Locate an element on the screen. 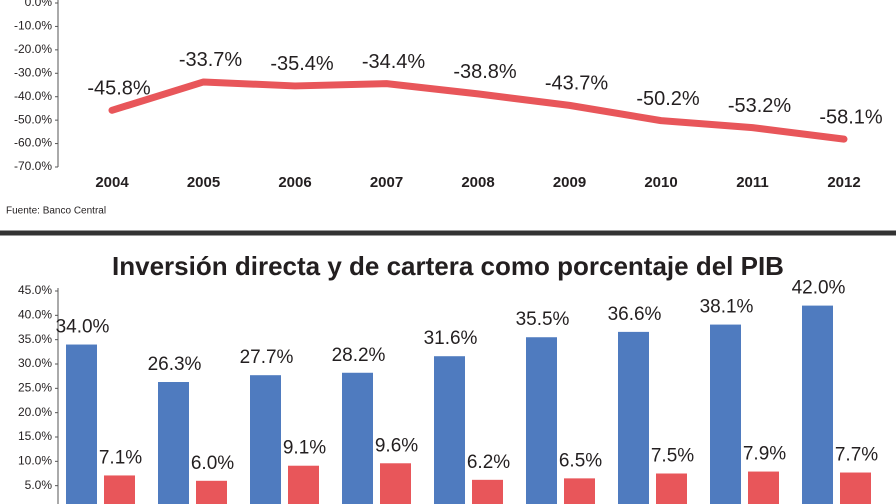 This screenshot has height=504, width=896. data-label: 28.2% is located at coordinates (359, 355).